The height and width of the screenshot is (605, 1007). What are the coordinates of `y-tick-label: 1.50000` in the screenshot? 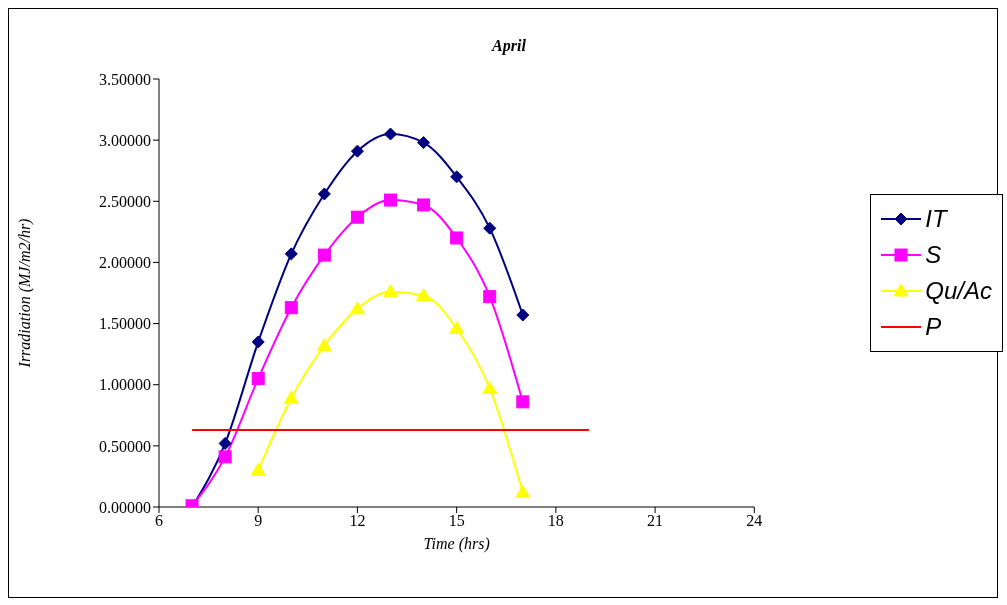 It's located at (125, 324).